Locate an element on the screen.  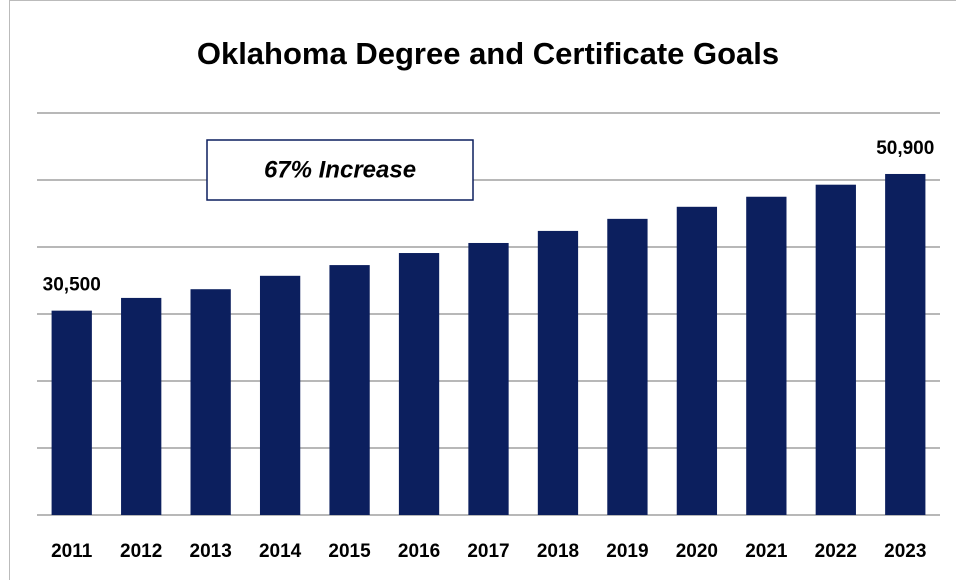
value-label: 30,500 is located at coordinates (72, 285).